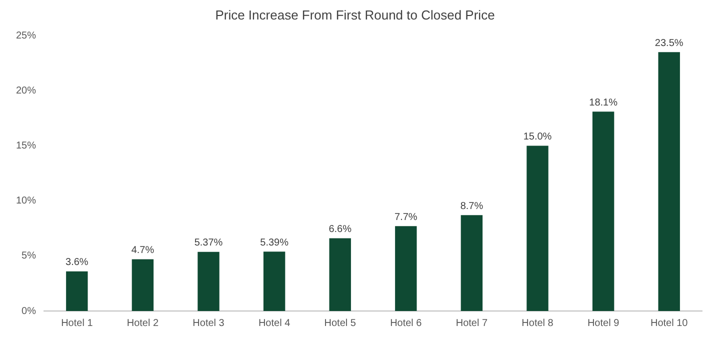  What do you see at coordinates (26, 146) in the screenshot?
I see `y-tick-label: 15%` at bounding box center [26, 146].